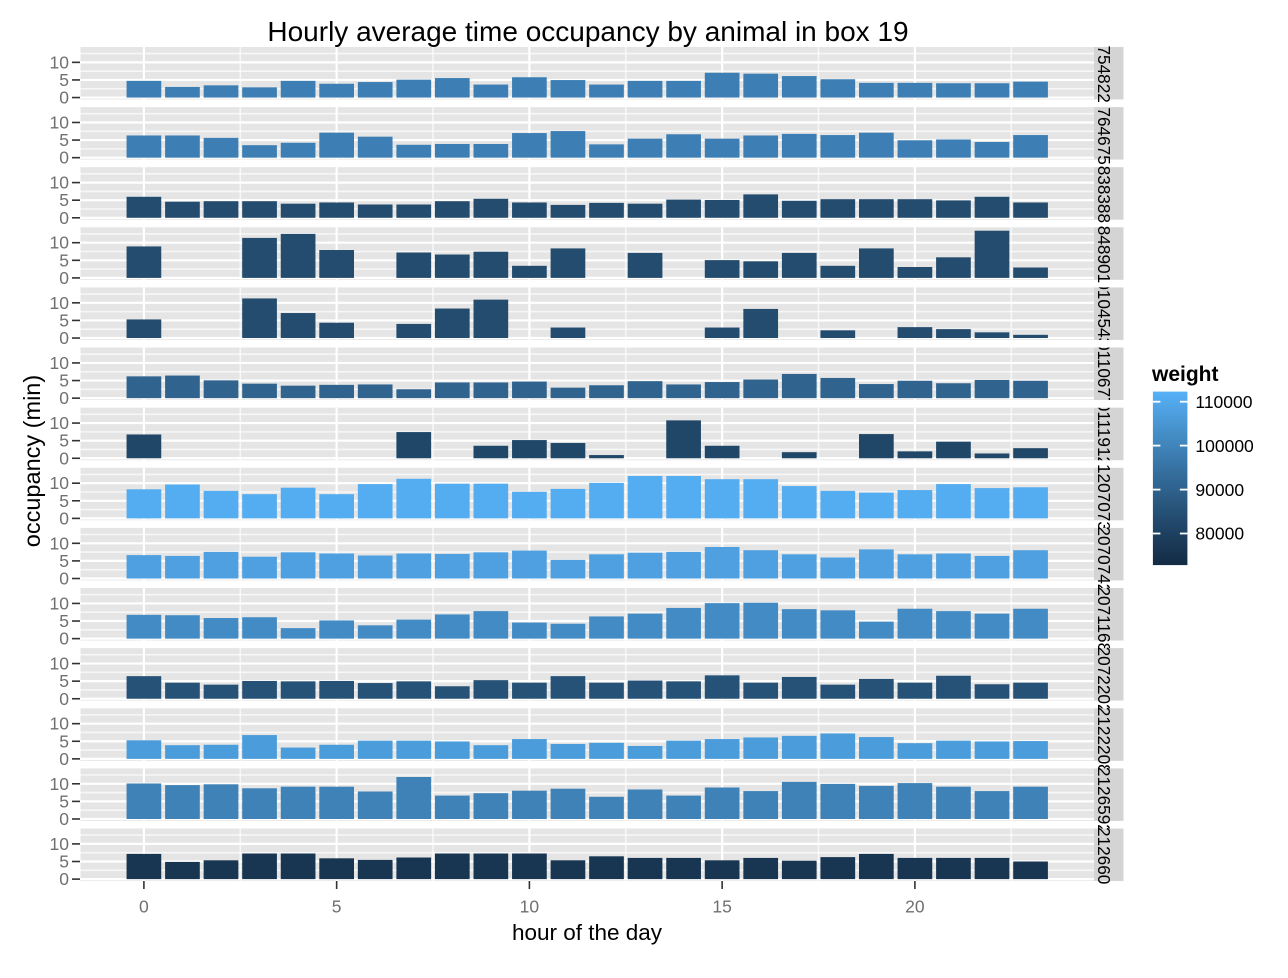  I want to click on svg-text: occupancy (min), so click(32, 461).